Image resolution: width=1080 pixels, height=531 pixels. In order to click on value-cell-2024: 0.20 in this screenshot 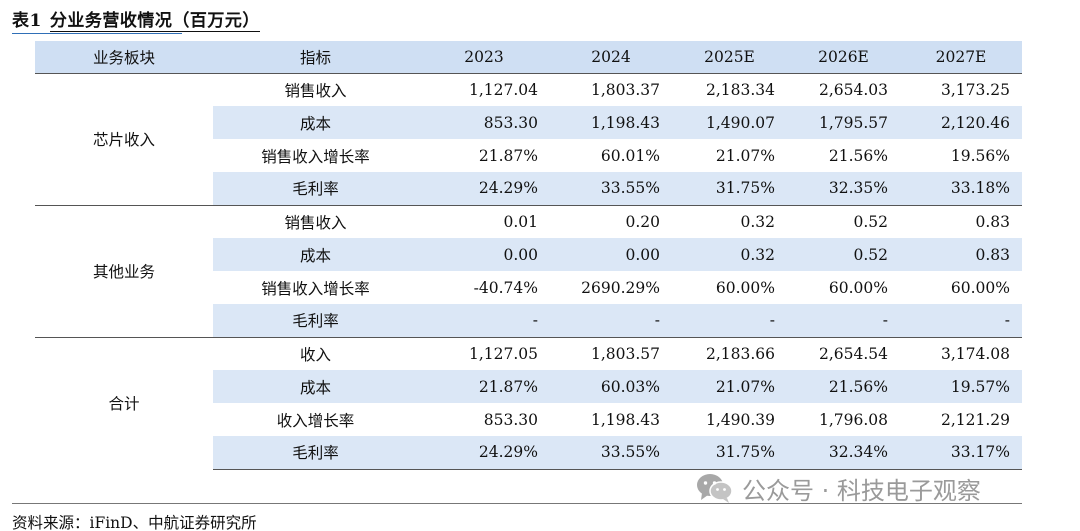, I will do `click(611, 221)`.